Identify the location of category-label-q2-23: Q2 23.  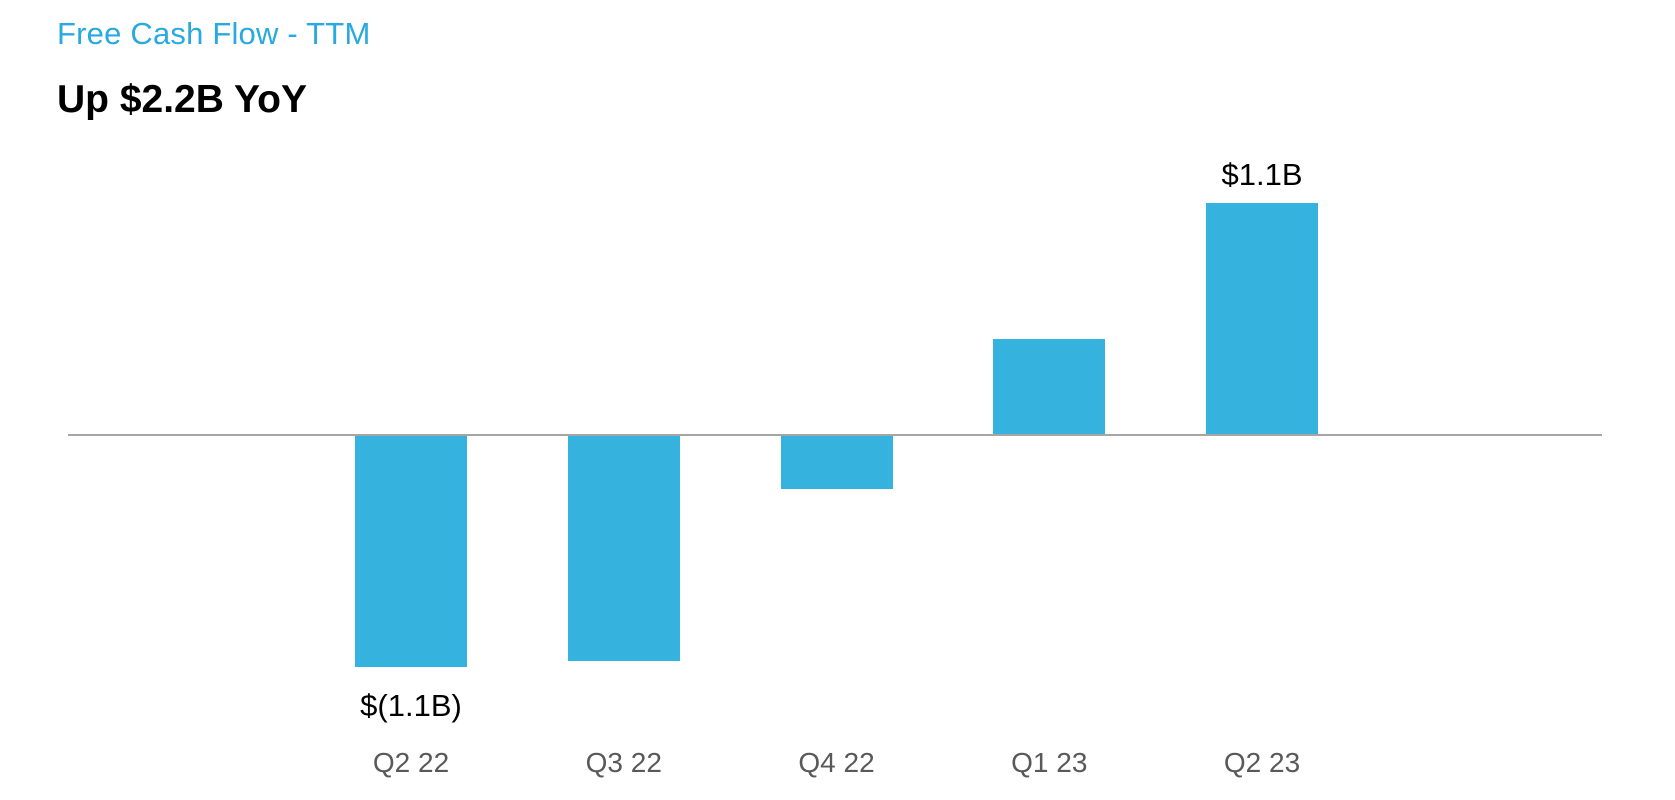
(1262, 762).